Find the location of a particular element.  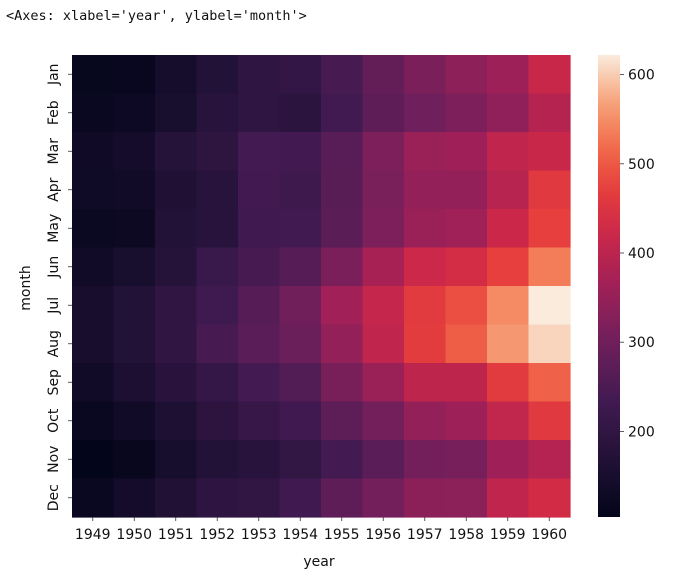

y-tick-label-oct: Oct is located at coordinates (54, 420).